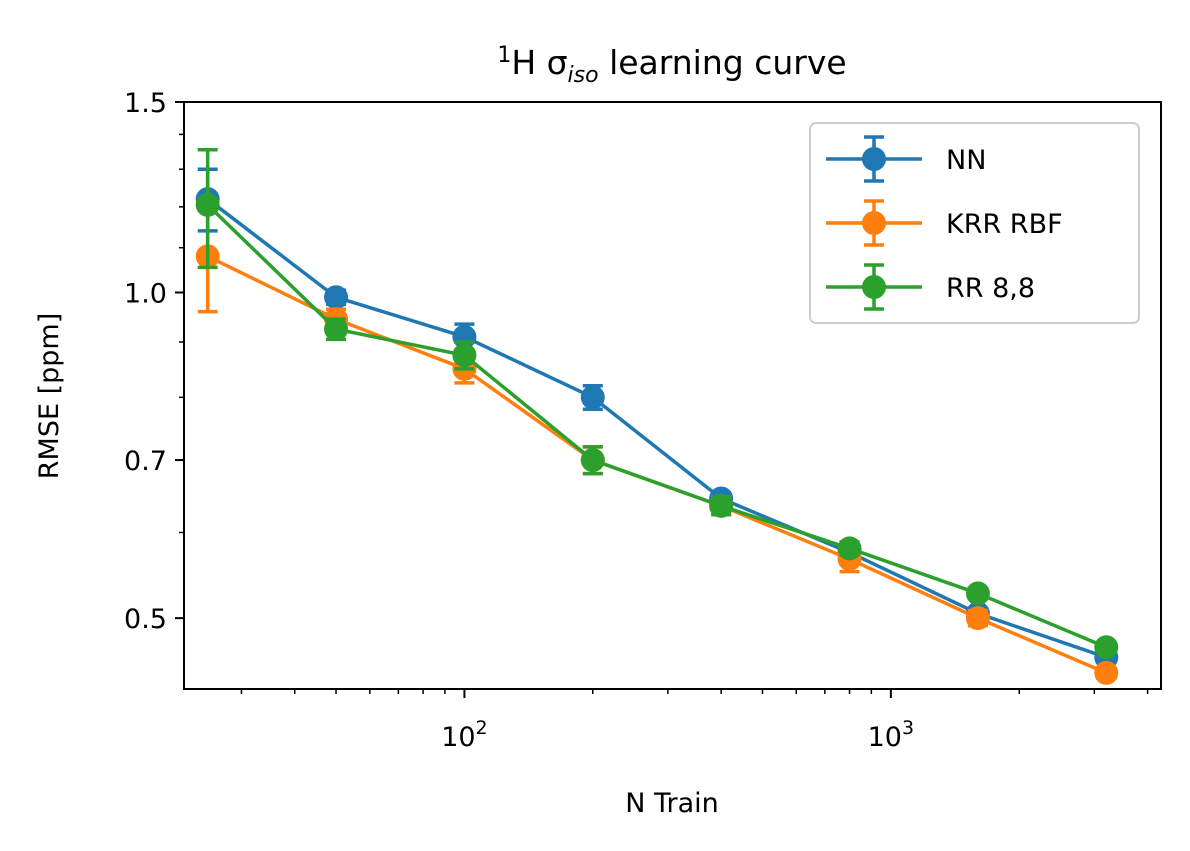 The width and height of the screenshot is (1190, 851). I want to click on legend-item: NN, so click(906, 159).